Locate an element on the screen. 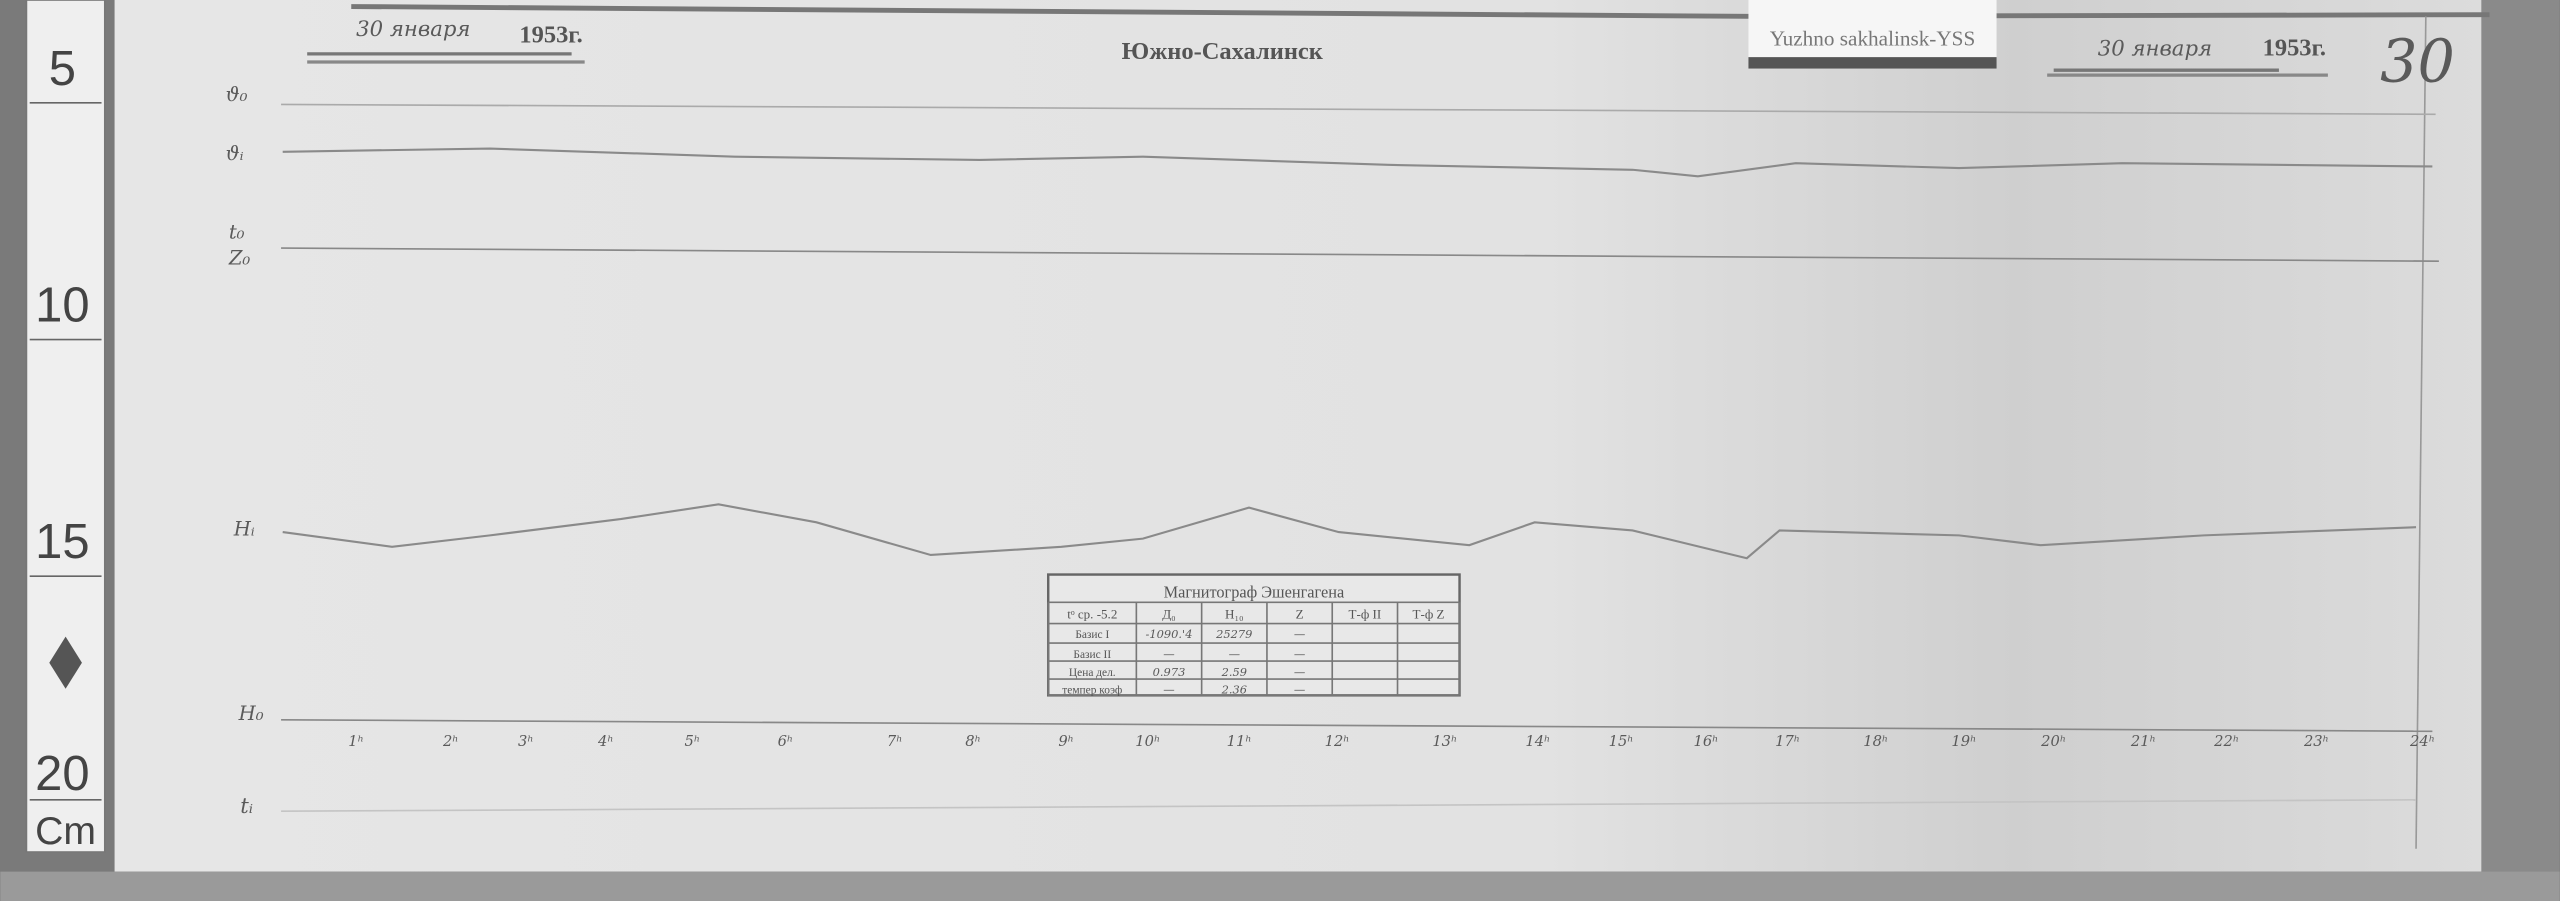 This screenshot has height=901, width=2560. label-card is located at coordinates (1872, 31).